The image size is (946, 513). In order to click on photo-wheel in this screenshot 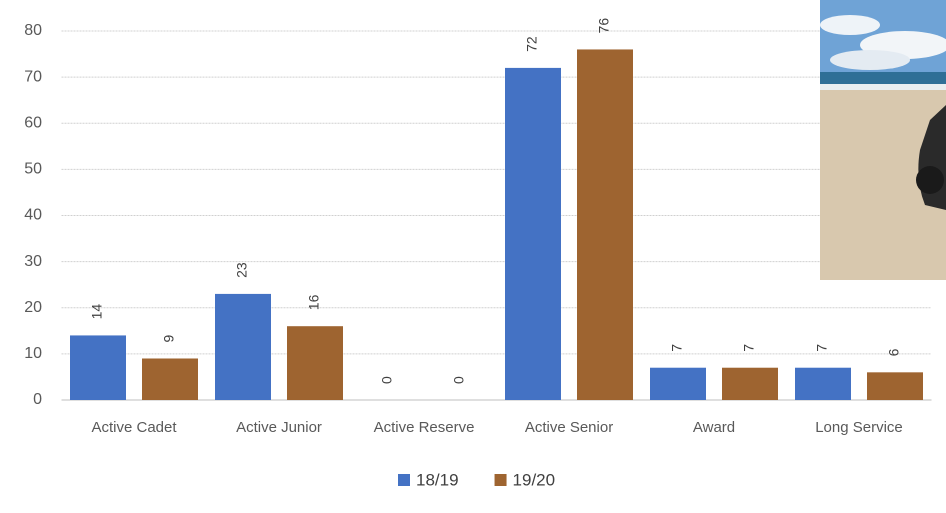, I will do `click(930, 180)`.